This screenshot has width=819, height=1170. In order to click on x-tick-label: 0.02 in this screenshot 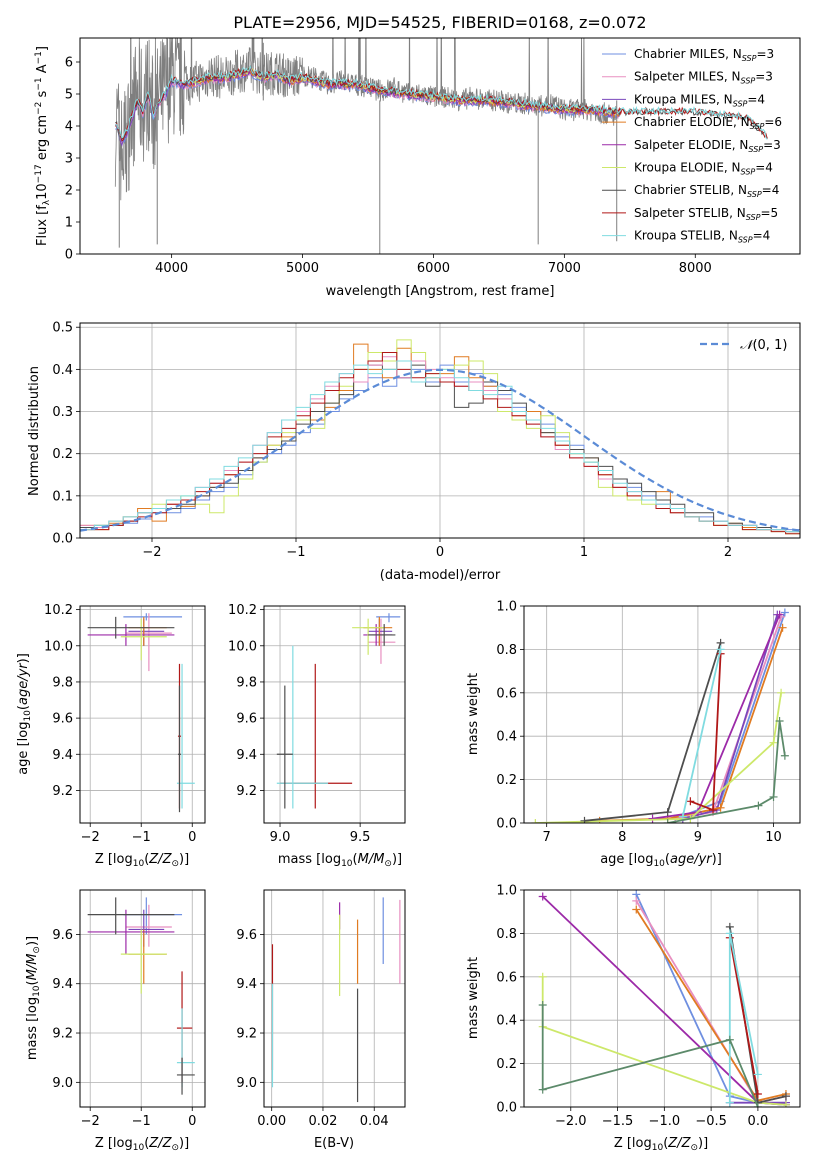, I will do `click(322, 1121)`.